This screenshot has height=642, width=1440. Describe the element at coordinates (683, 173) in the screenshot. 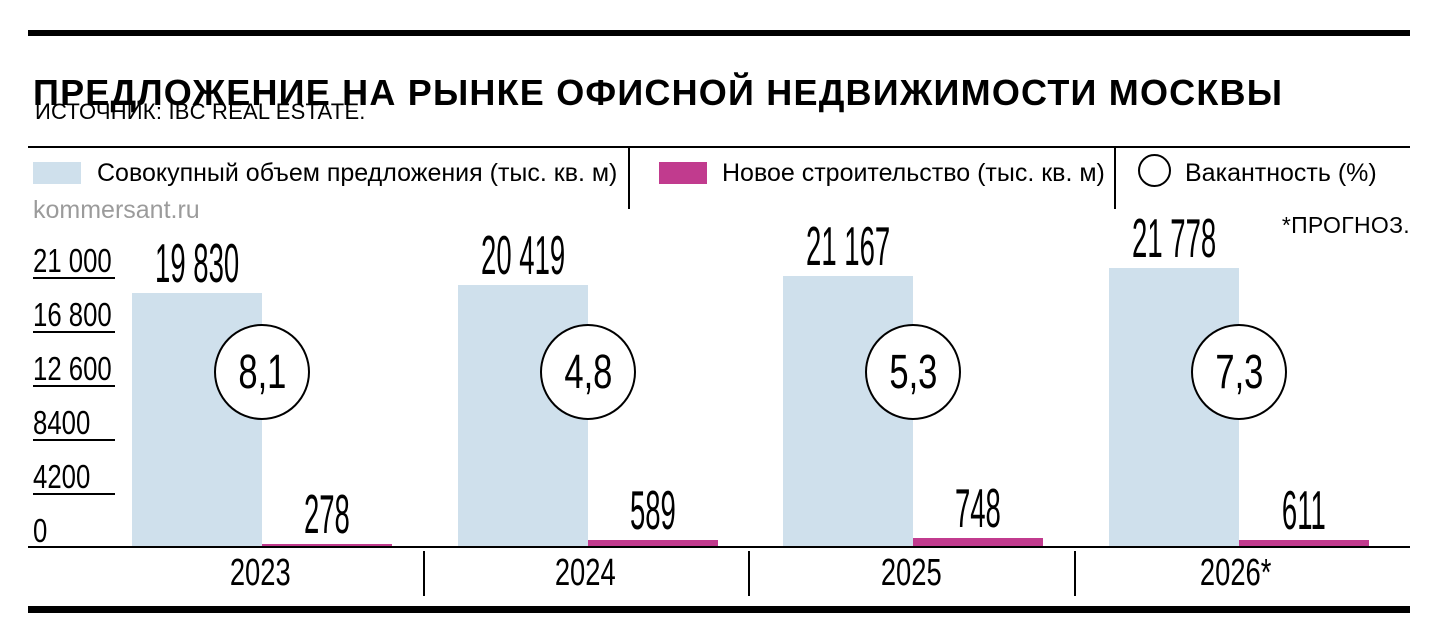

I see `new-construction-swatch` at that location.